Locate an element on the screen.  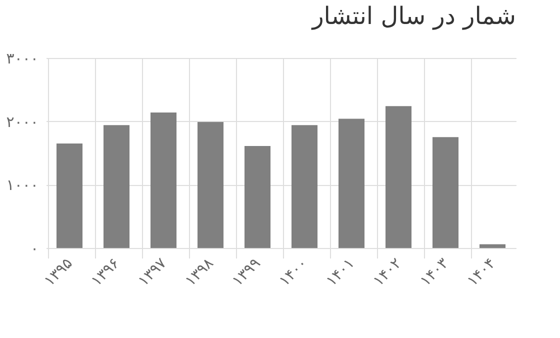
x-tick-label: ۱۴۰۲ is located at coordinates (387, 272).